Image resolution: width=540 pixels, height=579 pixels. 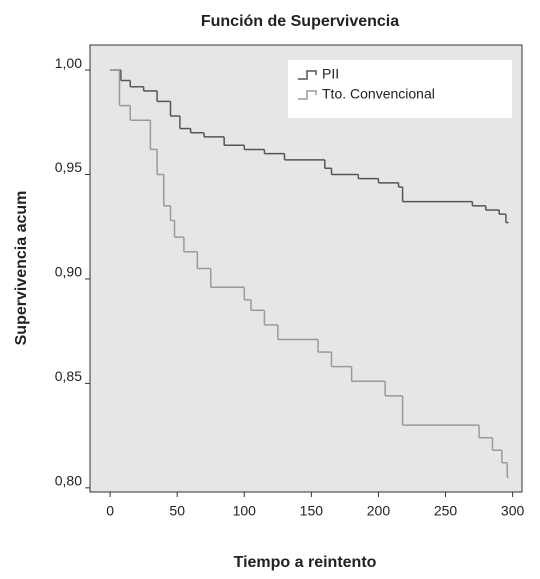 What do you see at coordinates (300, 21) in the screenshot?
I see `chart-title: Función de Supervivencia` at bounding box center [300, 21].